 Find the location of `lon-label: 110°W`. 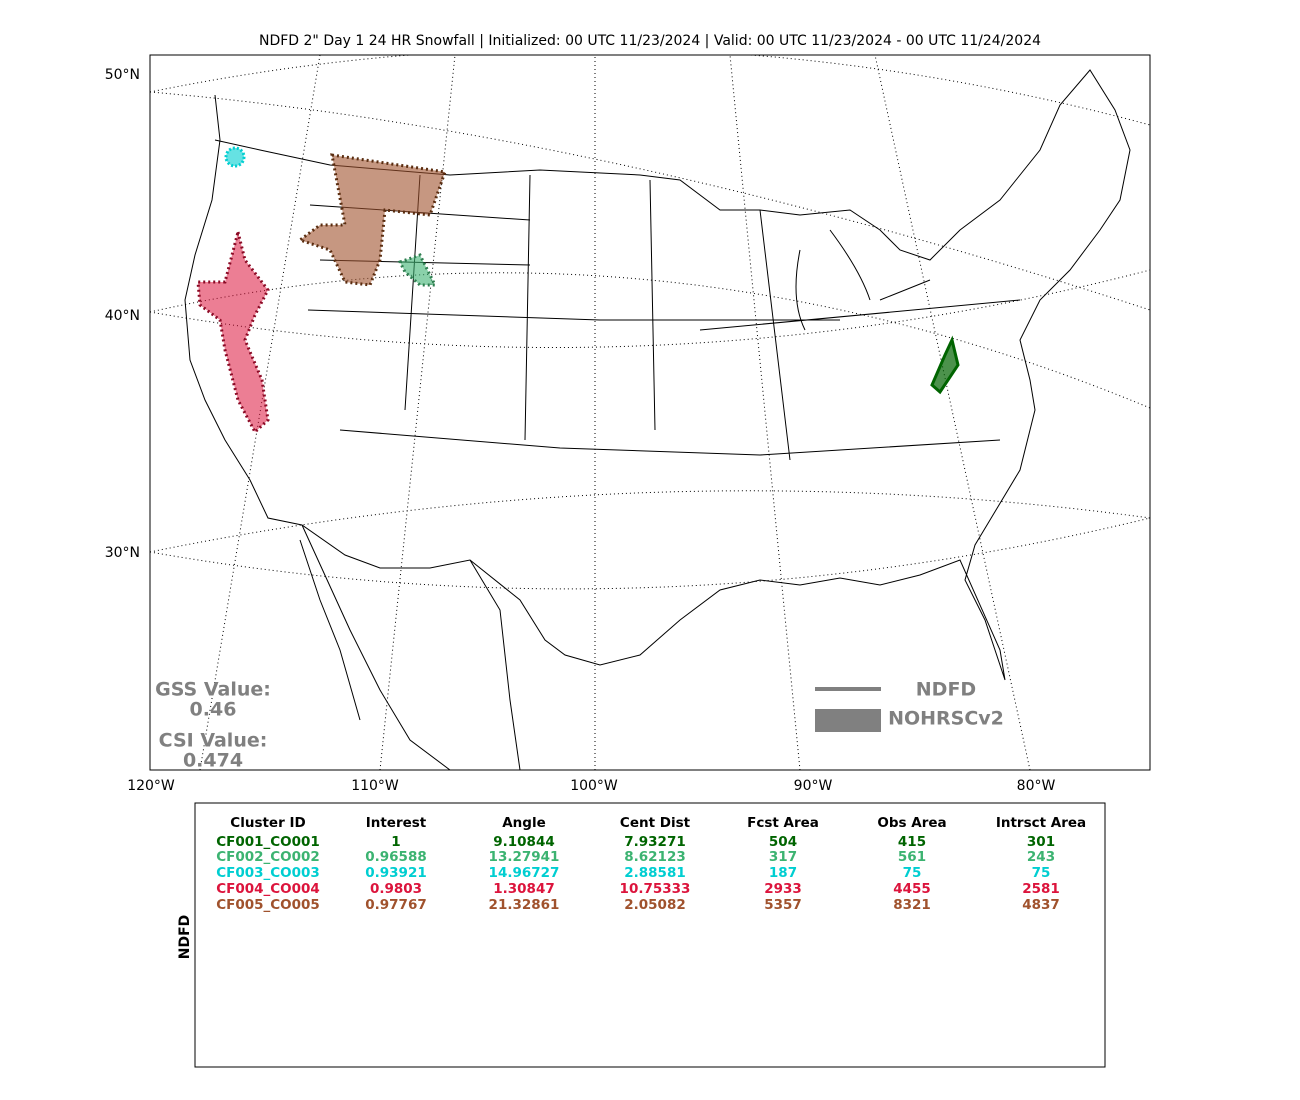

lon-label: 110°W is located at coordinates (375, 786).